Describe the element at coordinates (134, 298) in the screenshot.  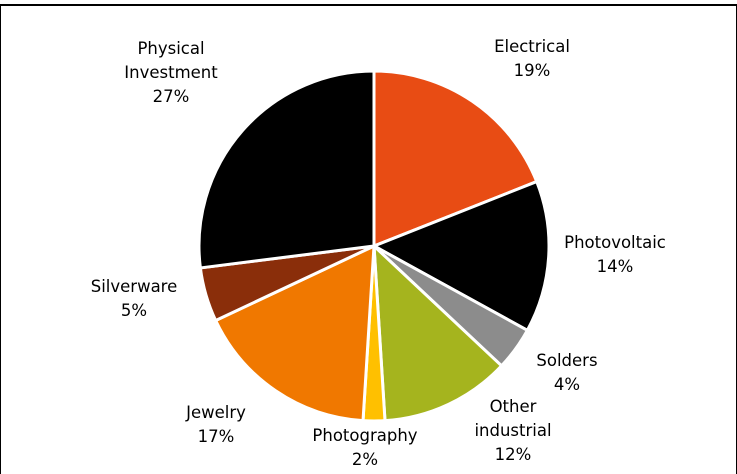
I see `slice-label-silverware: Silverware 5%` at that location.